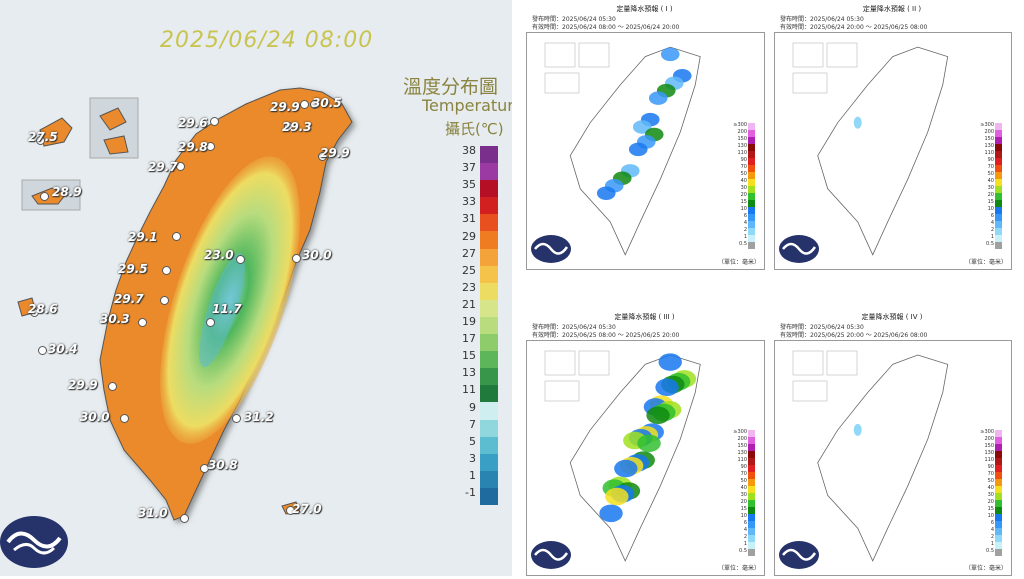 This screenshot has width=1024, height=579. I want to click on temperature-scale-label: 27, so click(469, 253).